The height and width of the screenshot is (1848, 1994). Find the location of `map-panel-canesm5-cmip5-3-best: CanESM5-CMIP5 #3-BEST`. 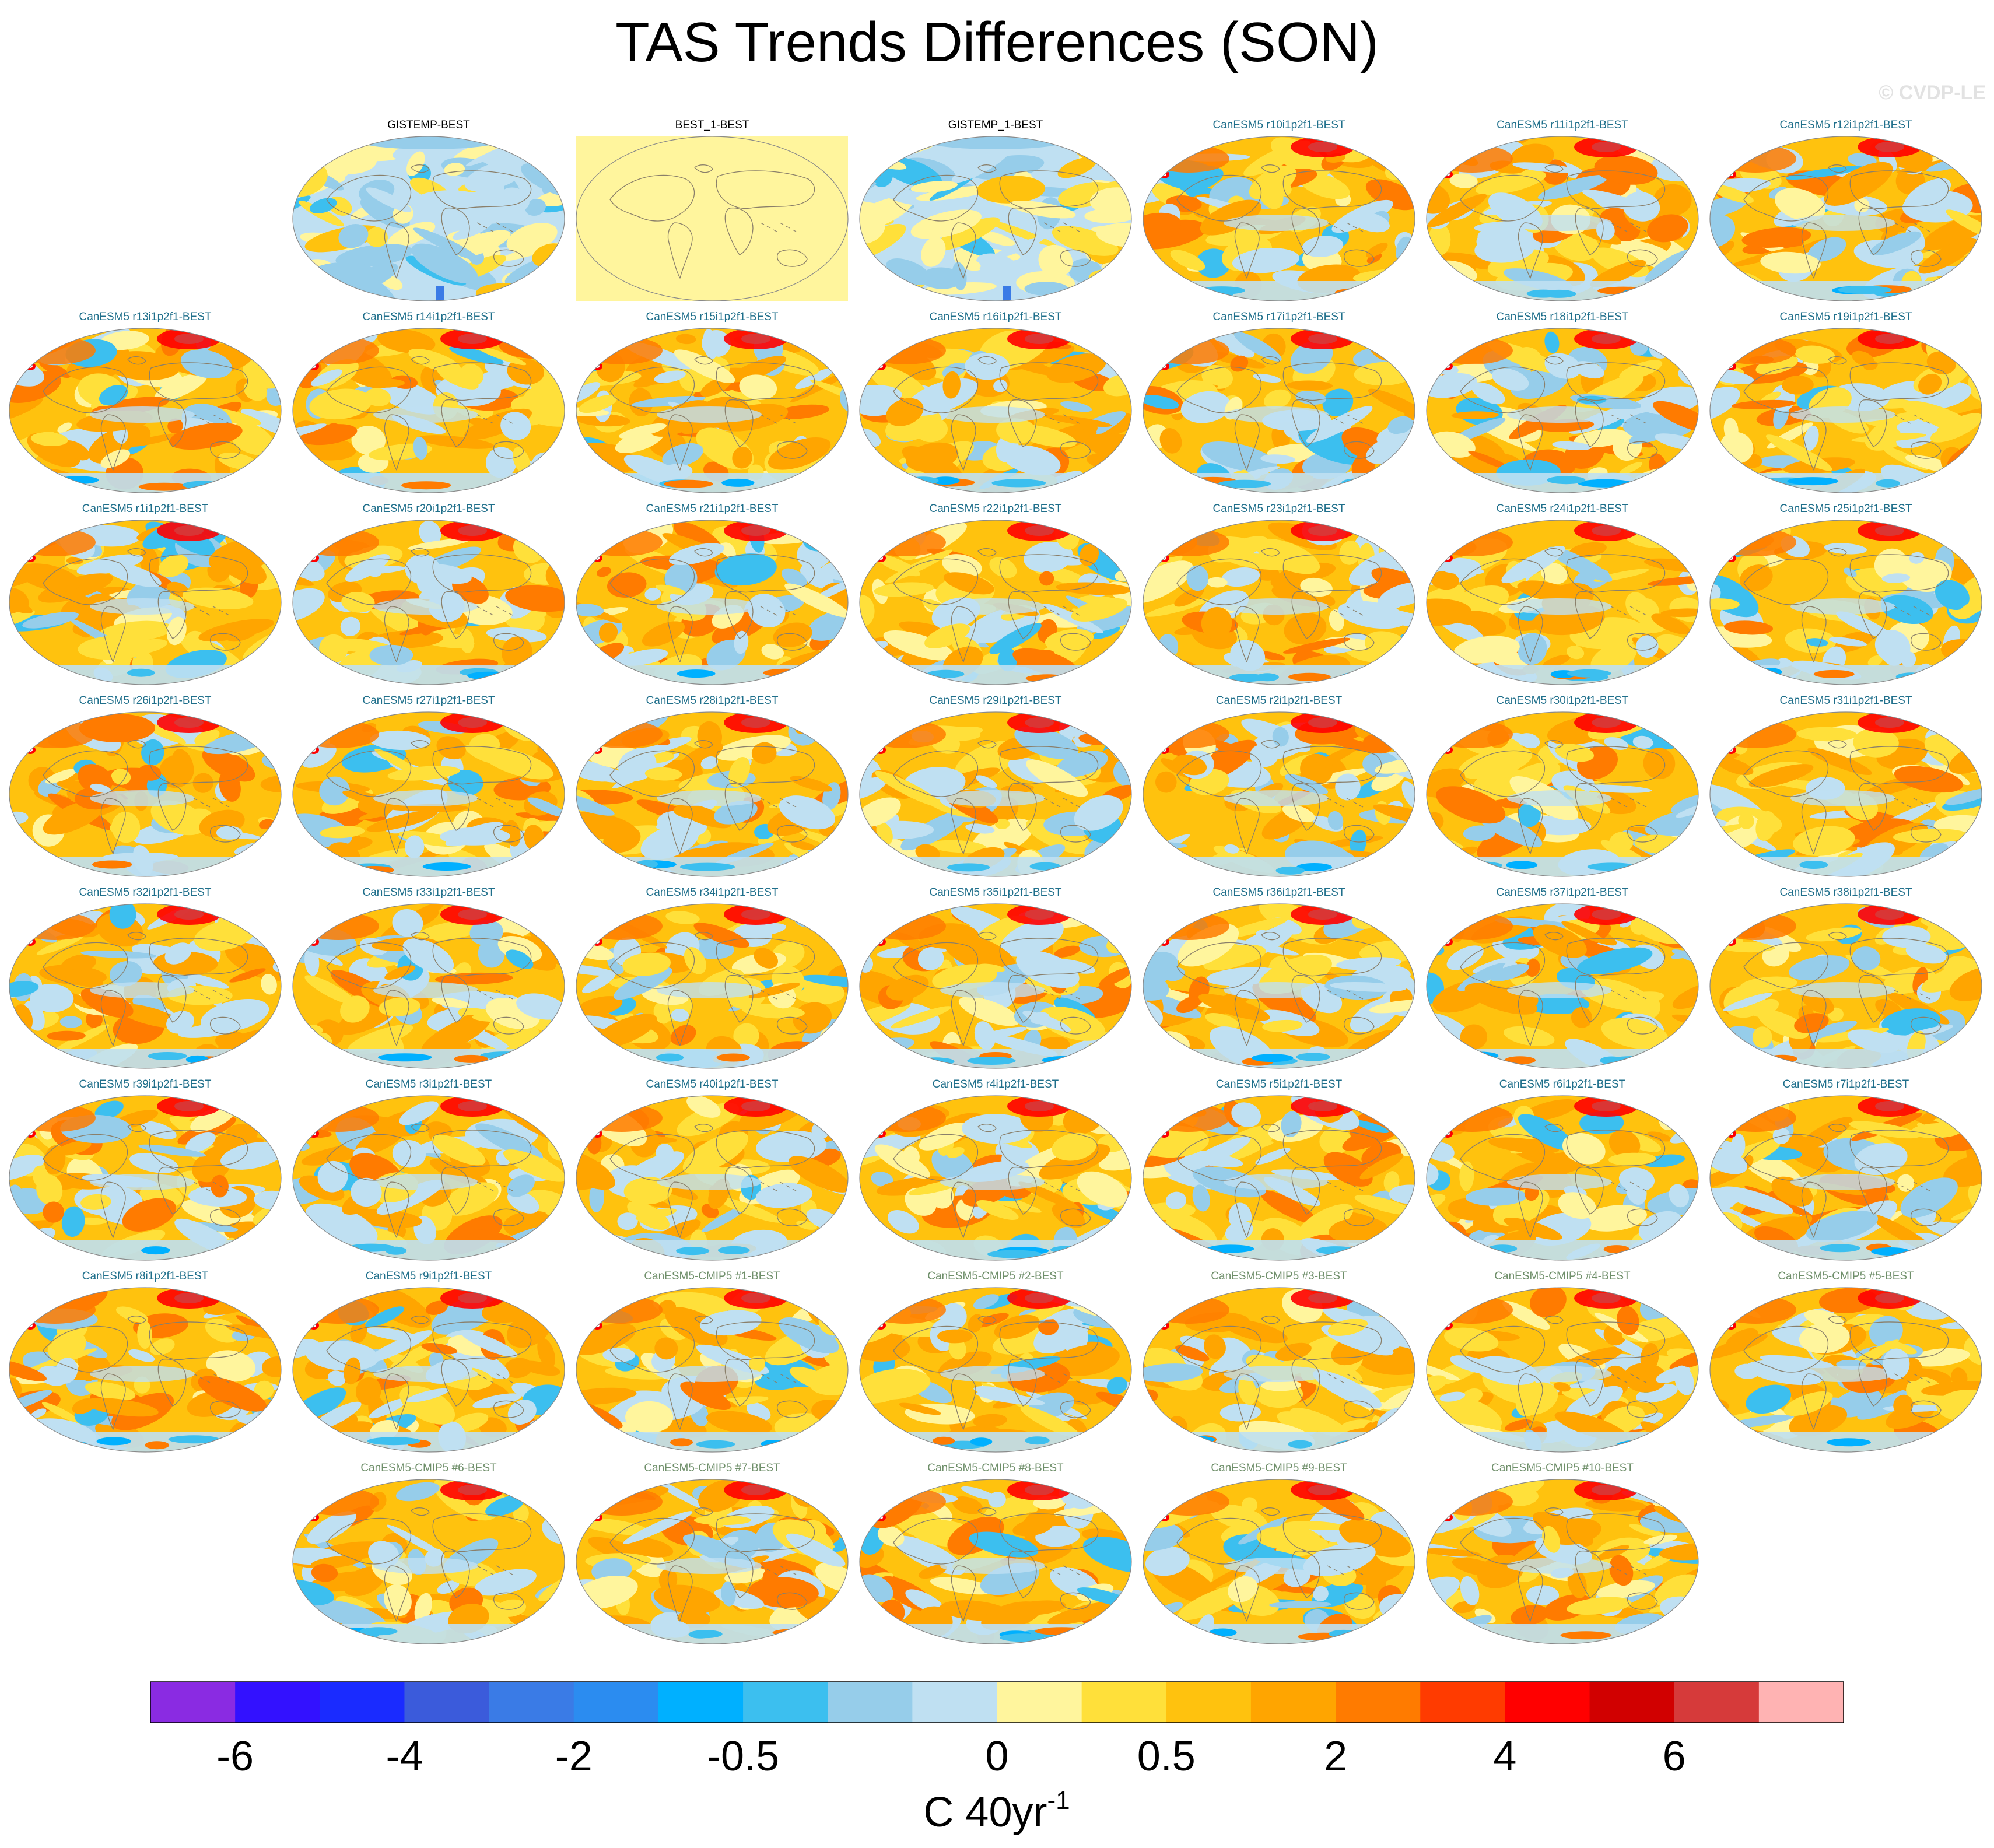

map-panel-canesm5-cmip5-3-best: CanESM5-CMIP5 #3-BEST is located at coordinates (1279, 1361).